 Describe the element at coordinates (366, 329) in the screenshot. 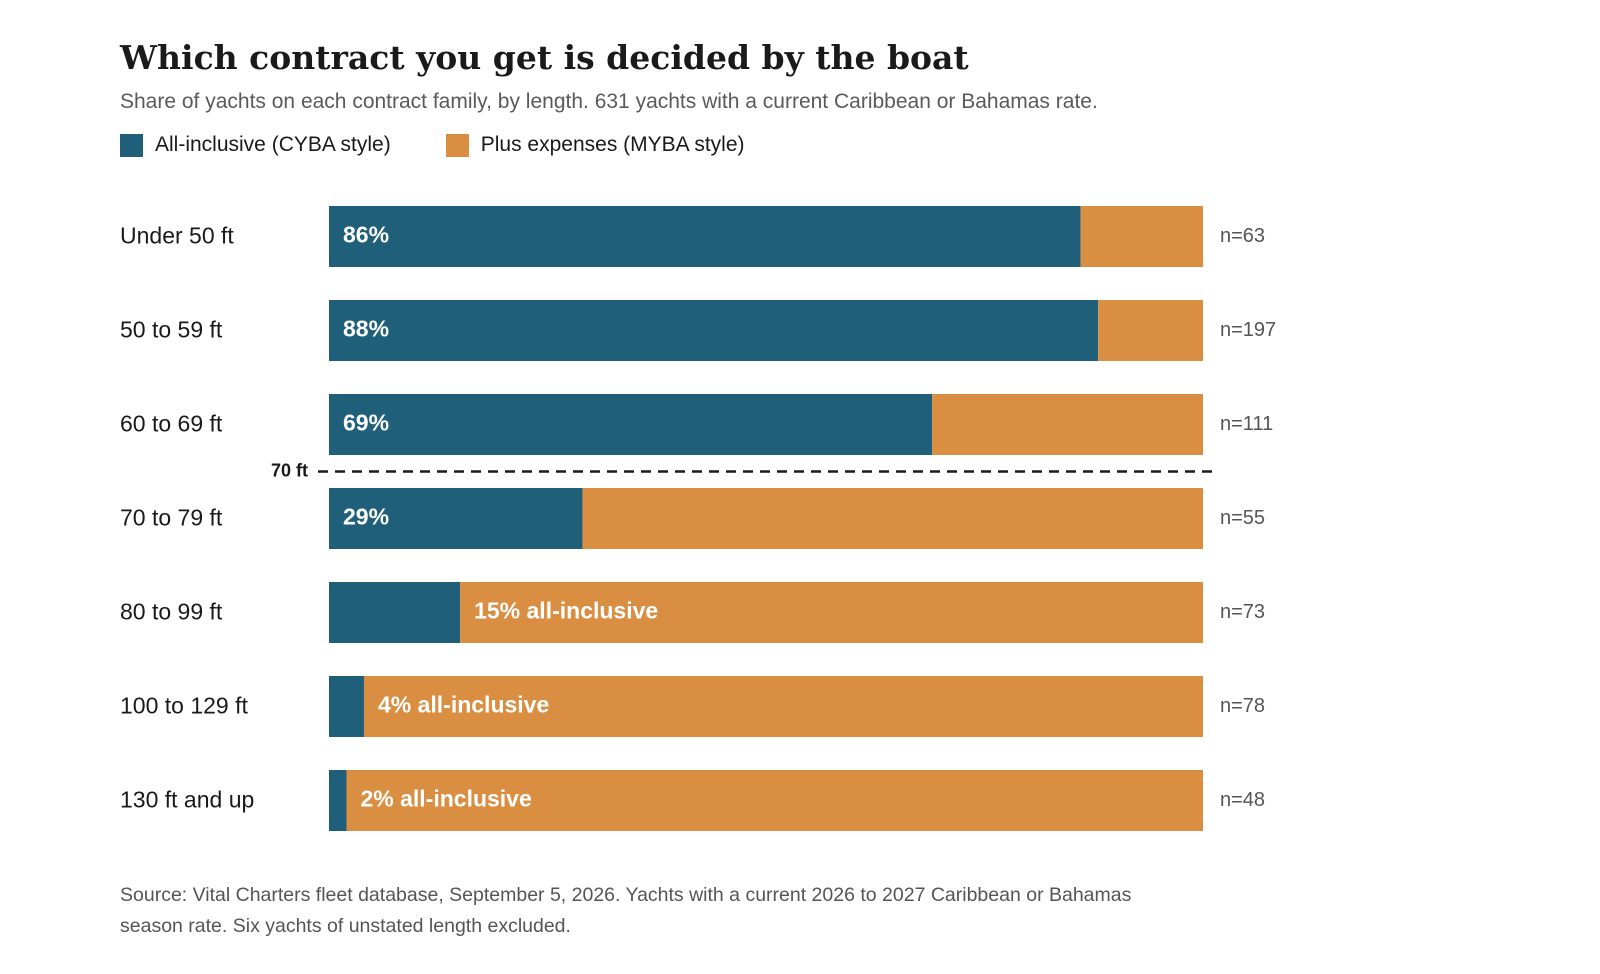

I see `data-label: 88%` at that location.